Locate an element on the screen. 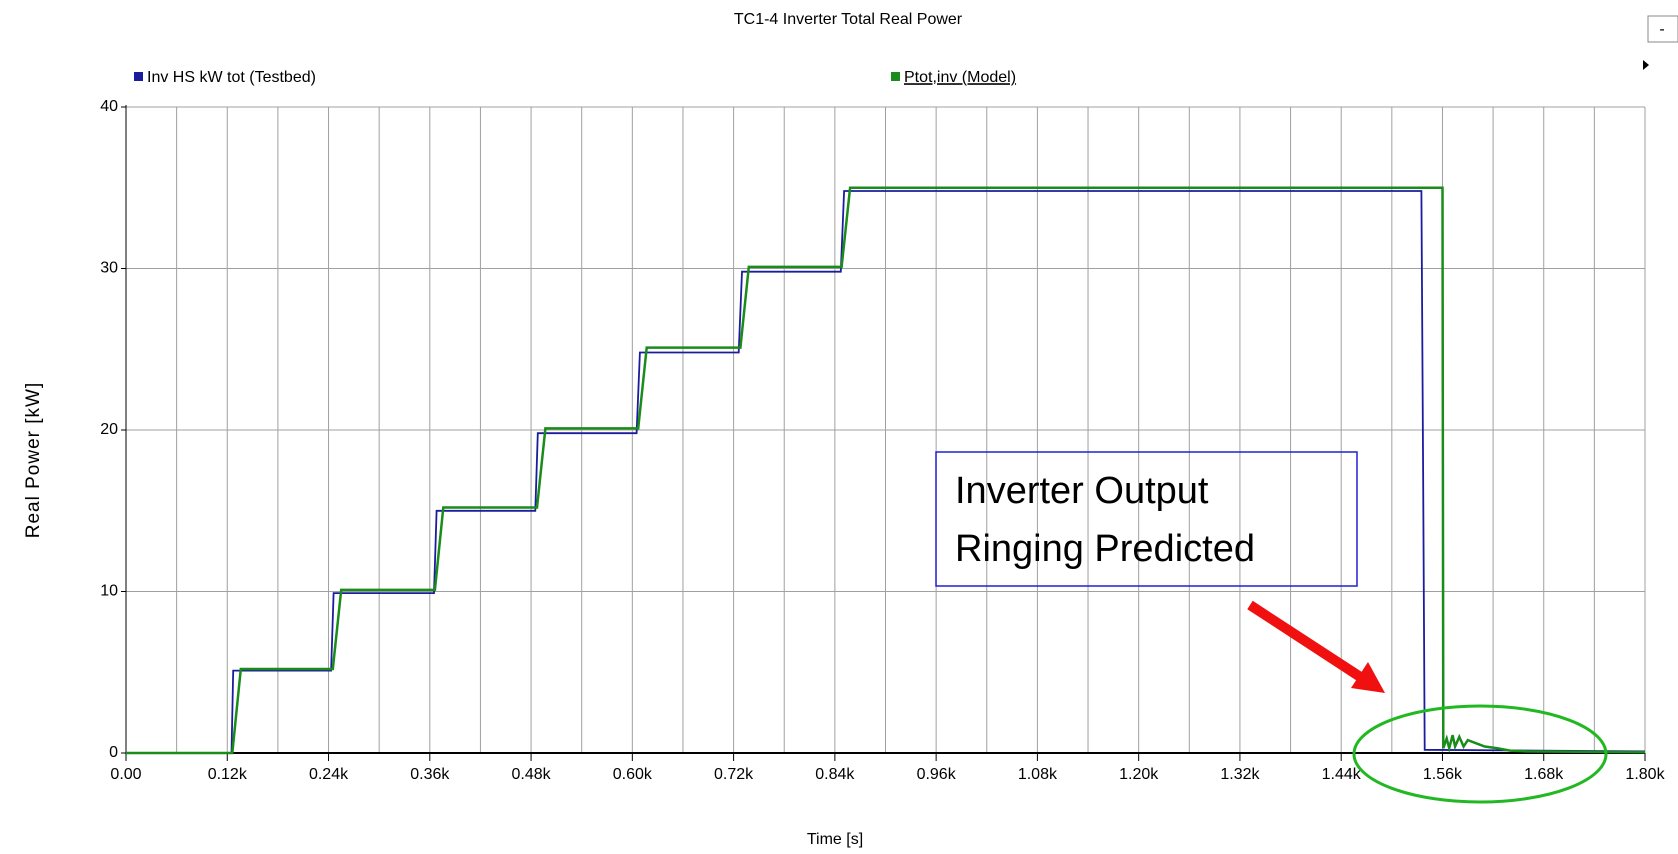 This screenshot has height=854, width=1678. x-tick-label: 0.84k is located at coordinates (835, 774).